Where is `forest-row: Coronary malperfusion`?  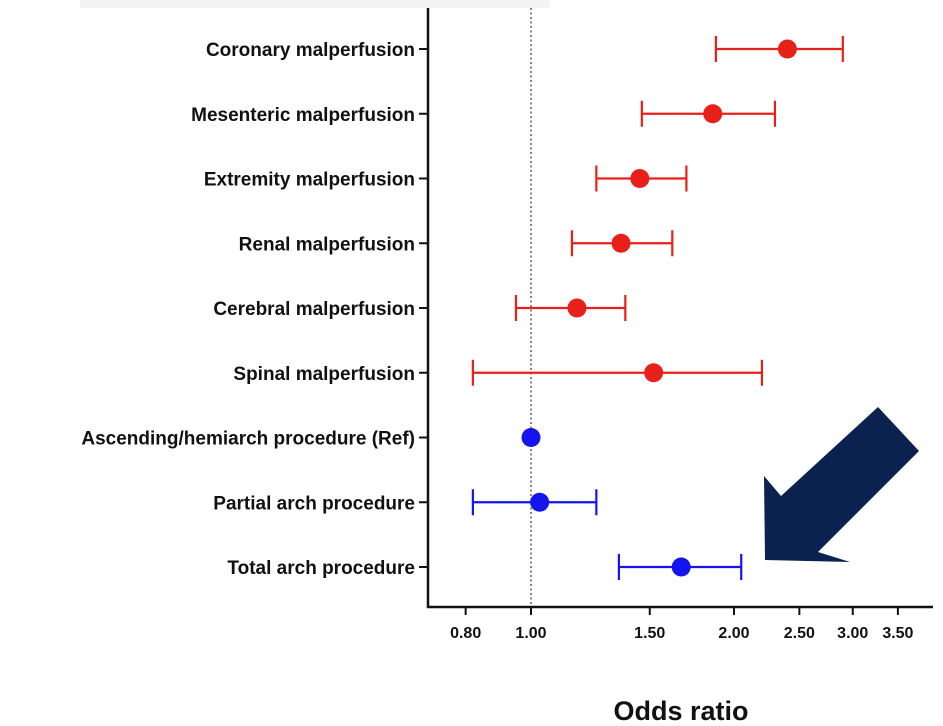
forest-row: Coronary malperfusion is located at coordinates (525, 49).